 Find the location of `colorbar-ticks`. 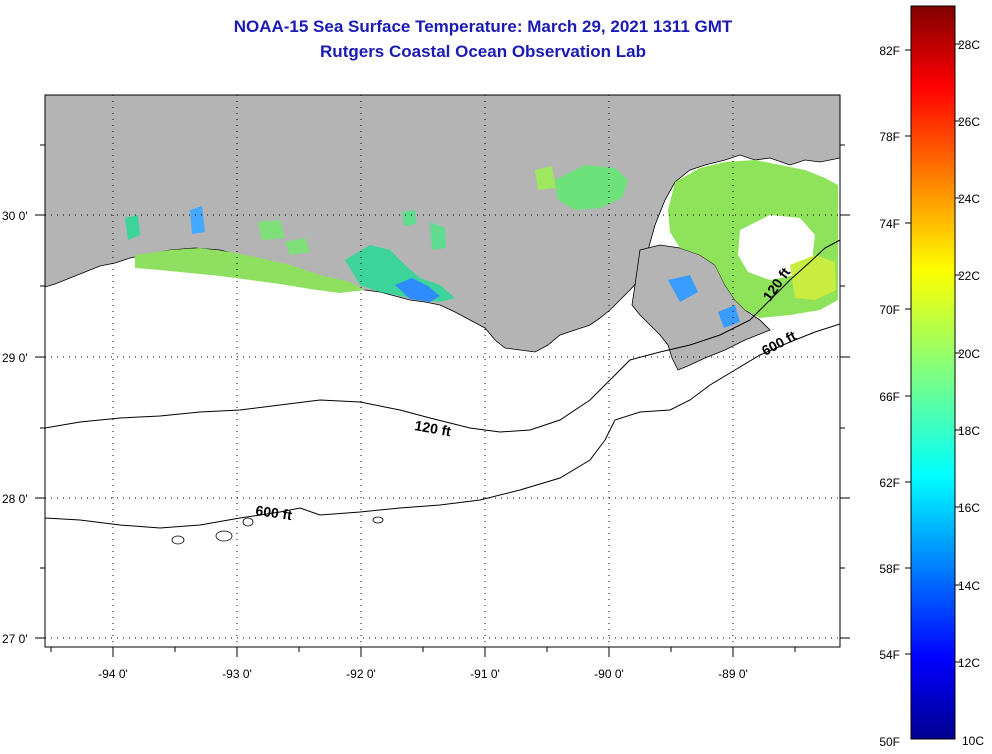

colorbar-ticks is located at coordinates (933, 353).